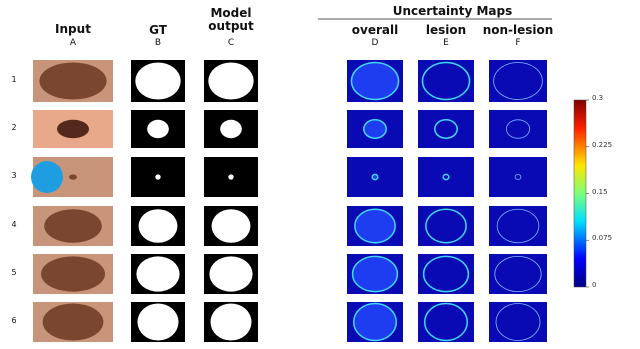 The width and height of the screenshot is (640, 349). Describe the element at coordinates (600, 191) in the screenshot. I see `colorbar-tick-label: 0.15` at that location.